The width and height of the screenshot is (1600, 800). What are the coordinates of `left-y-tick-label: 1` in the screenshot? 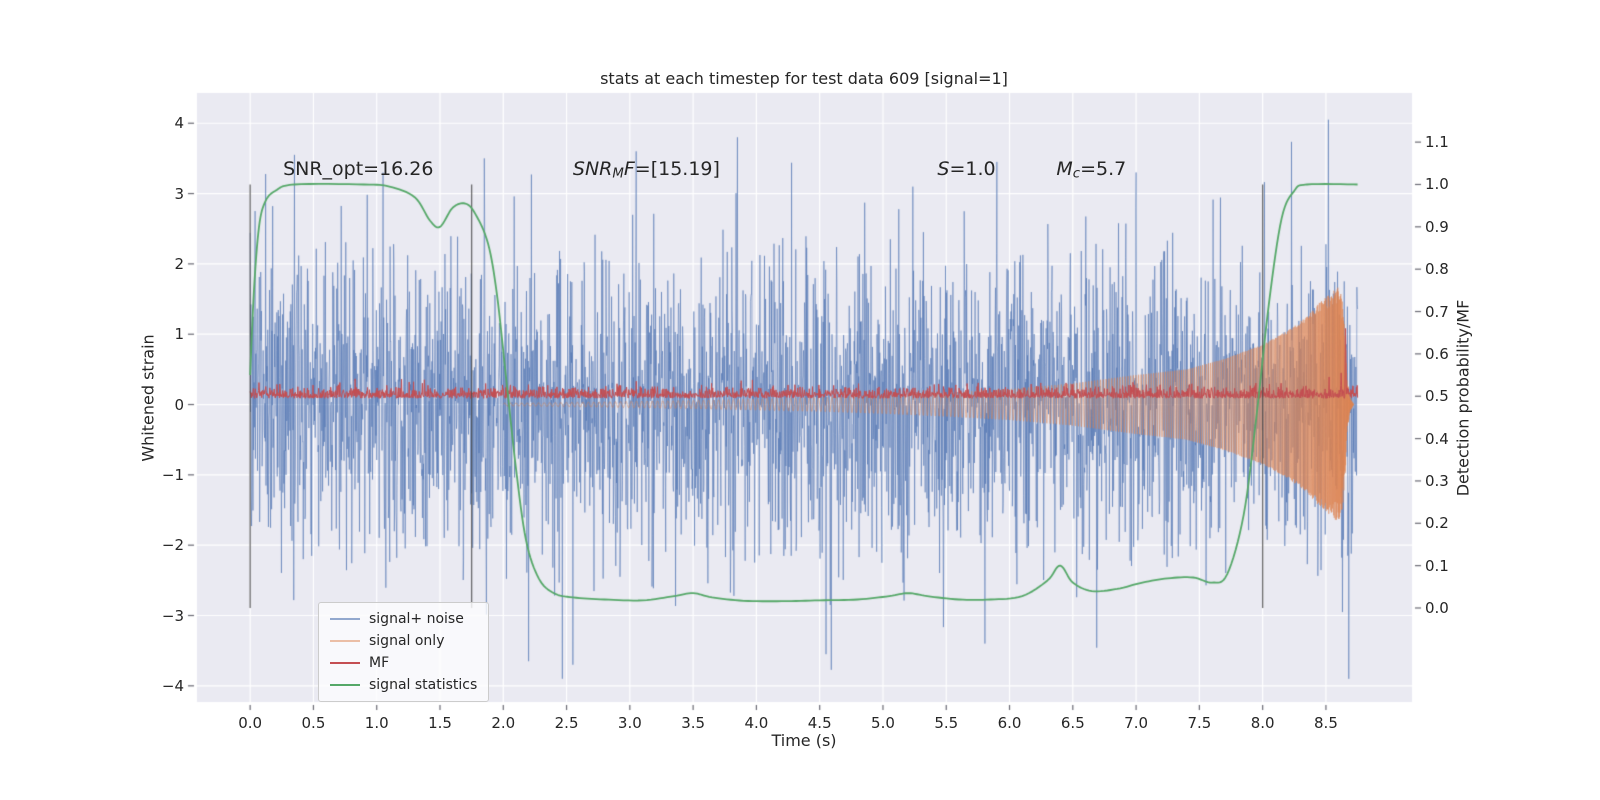 It's located at (179, 334).